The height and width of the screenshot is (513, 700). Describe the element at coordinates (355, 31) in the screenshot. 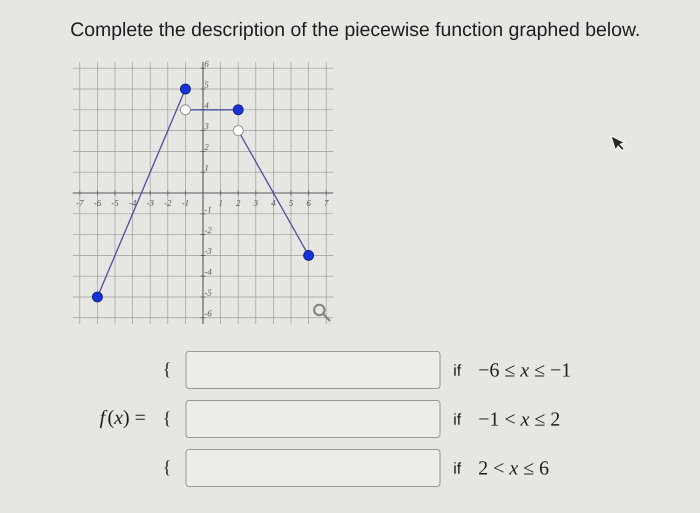

I see `chart-title: Complete the description of the piecewise function graphed below.` at that location.